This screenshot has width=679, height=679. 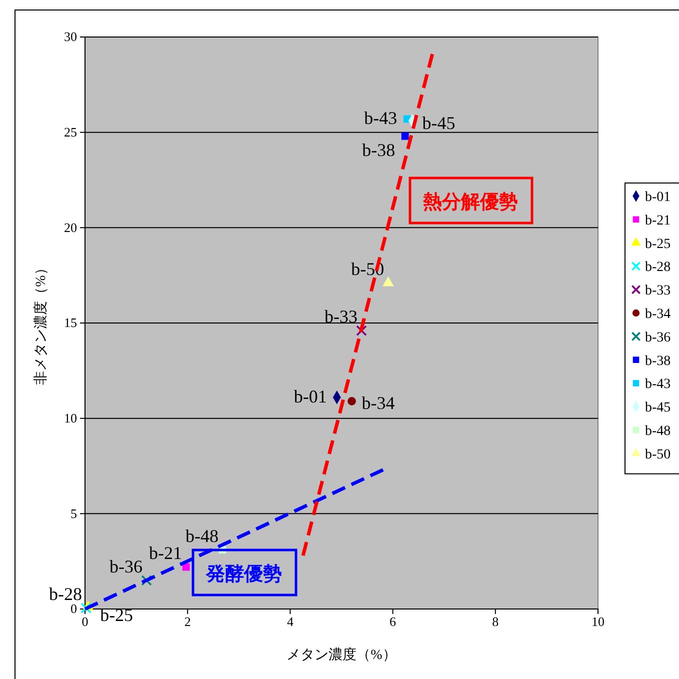 I want to click on x-tick-label: 8, so click(x=495, y=622).